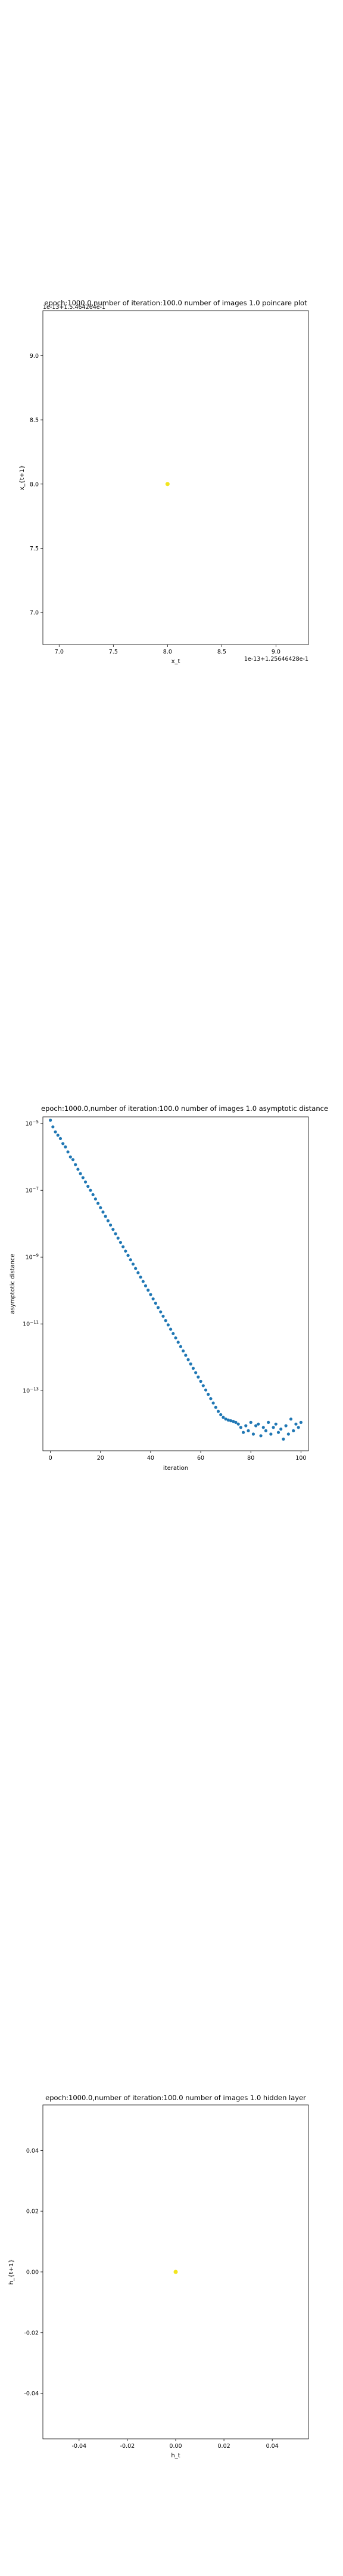 The height and width of the screenshot is (2576, 343). Describe the element at coordinates (177, 1456) in the screenshot. I see `x-axis-ticks: 0 20 40 60 80 100` at that location.